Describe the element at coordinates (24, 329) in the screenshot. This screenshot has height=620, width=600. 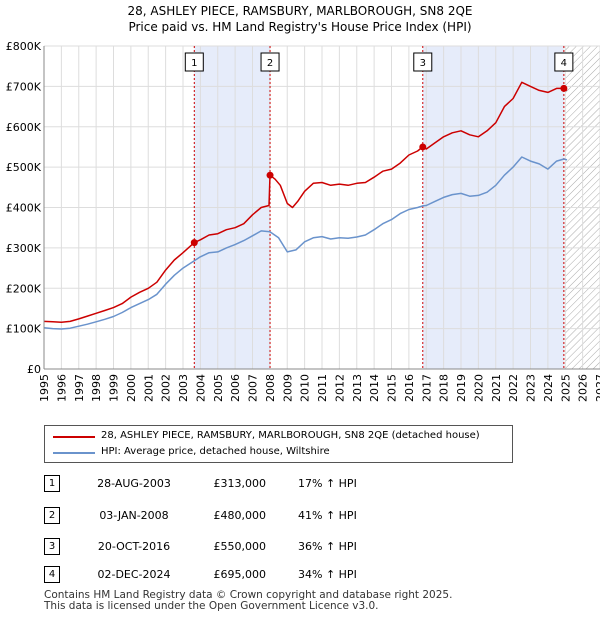
I see `y-tick-label: £100K` at that location.